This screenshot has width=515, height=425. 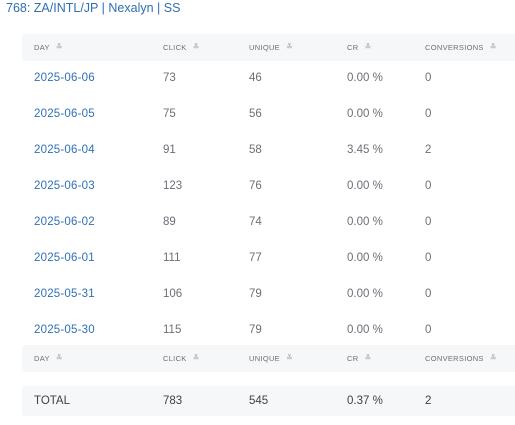 What do you see at coordinates (169, 150) in the screenshot?
I see `click-value: 91` at bounding box center [169, 150].